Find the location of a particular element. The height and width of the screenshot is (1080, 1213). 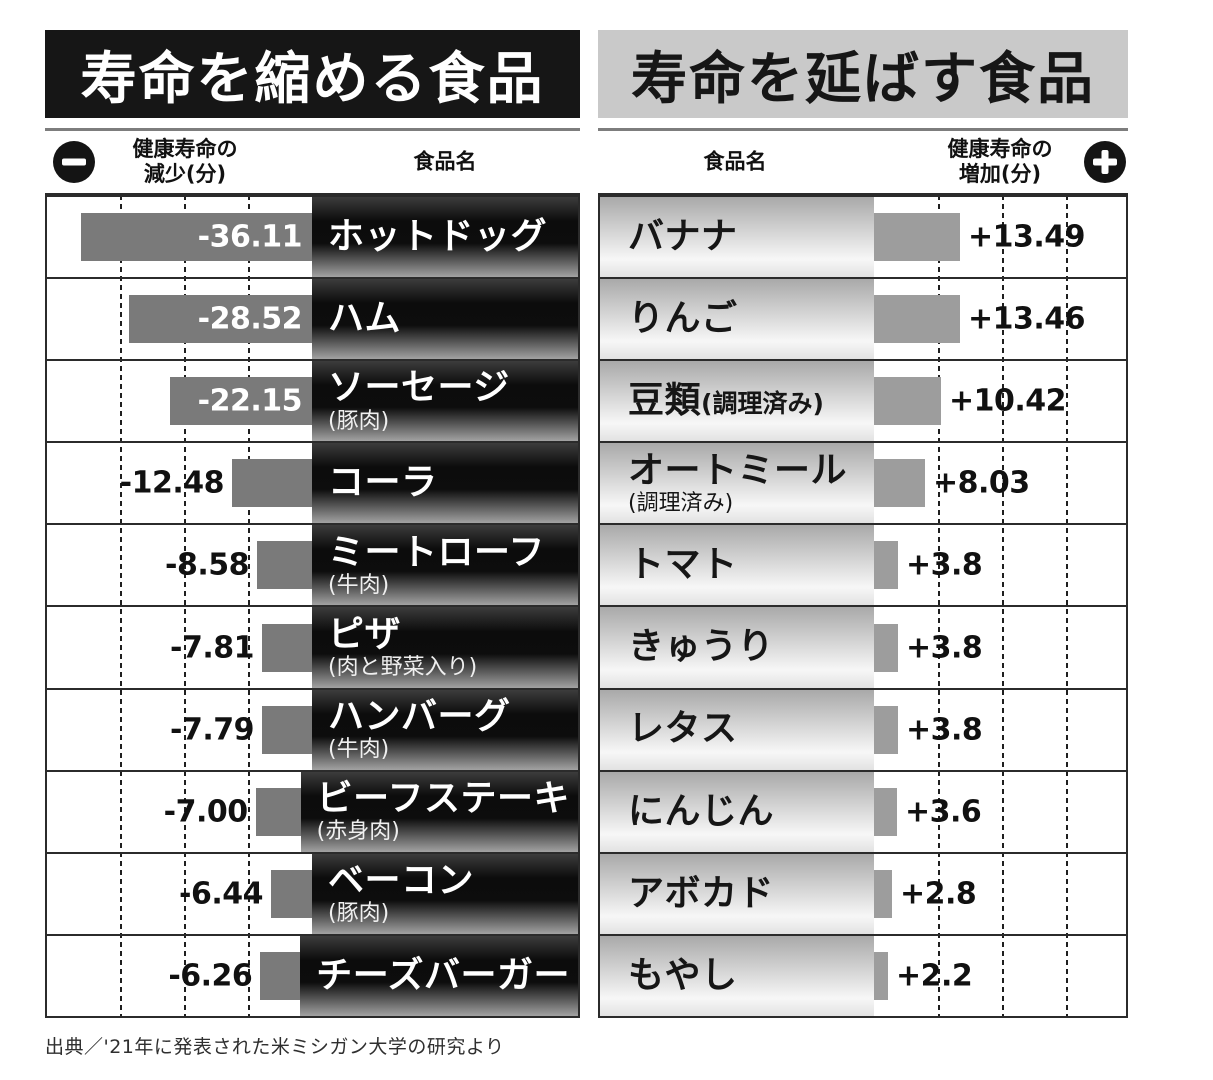

chart-row: りんご +13.46 is located at coordinates (863, 318).